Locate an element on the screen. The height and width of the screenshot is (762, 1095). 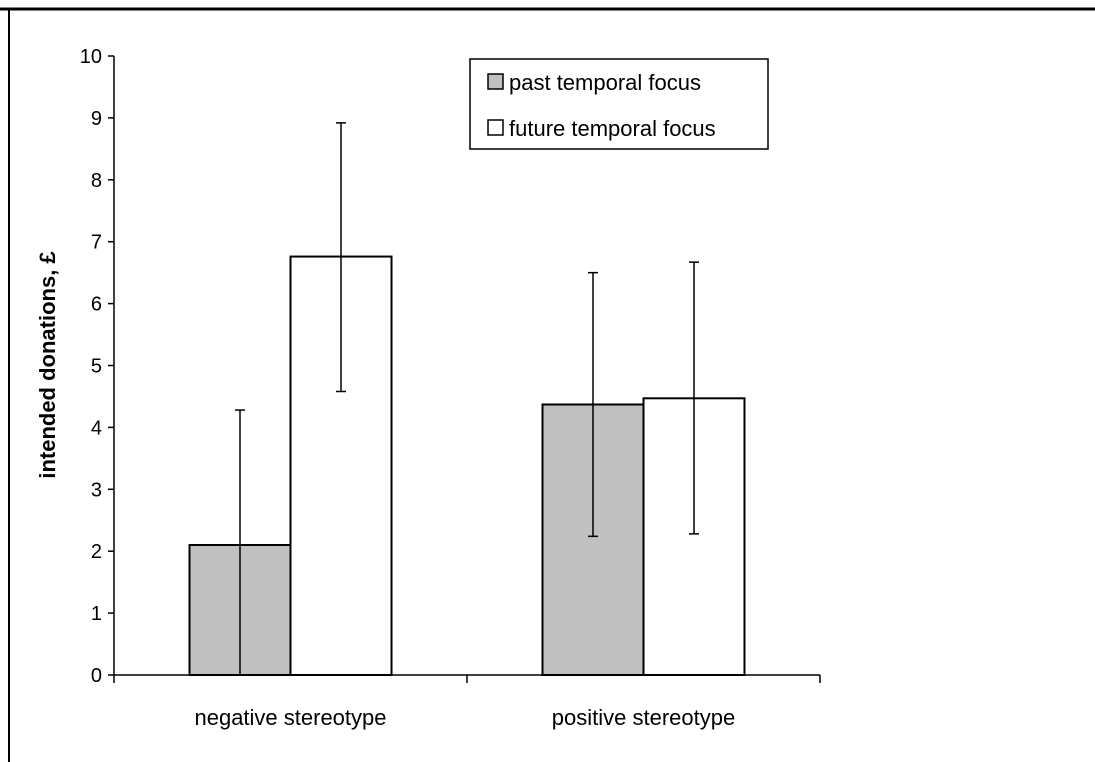
y-tick-label: 3 is located at coordinates (96, 490).